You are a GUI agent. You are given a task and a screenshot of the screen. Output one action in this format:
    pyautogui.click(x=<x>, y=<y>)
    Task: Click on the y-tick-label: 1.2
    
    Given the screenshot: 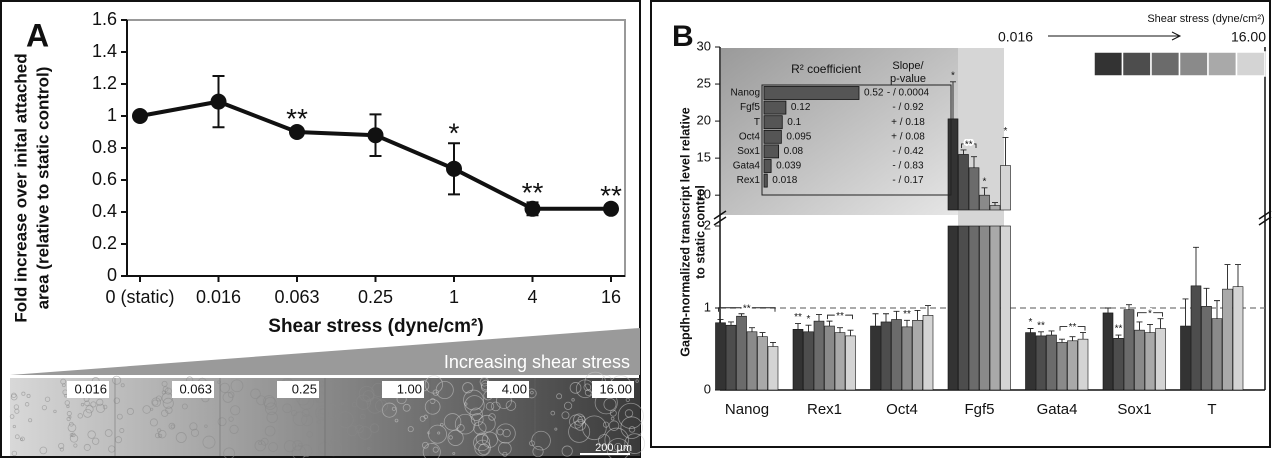 What is the action you would take?
    pyautogui.click(x=104, y=83)
    